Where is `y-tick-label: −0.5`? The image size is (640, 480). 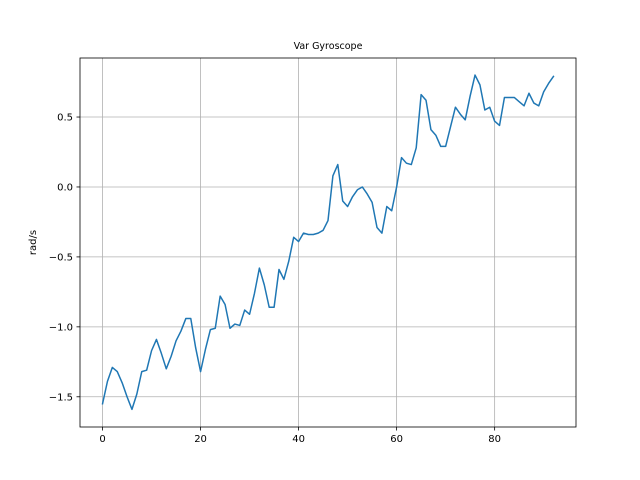 y-tick-label: −0.5 is located at coordinates (61, 257).